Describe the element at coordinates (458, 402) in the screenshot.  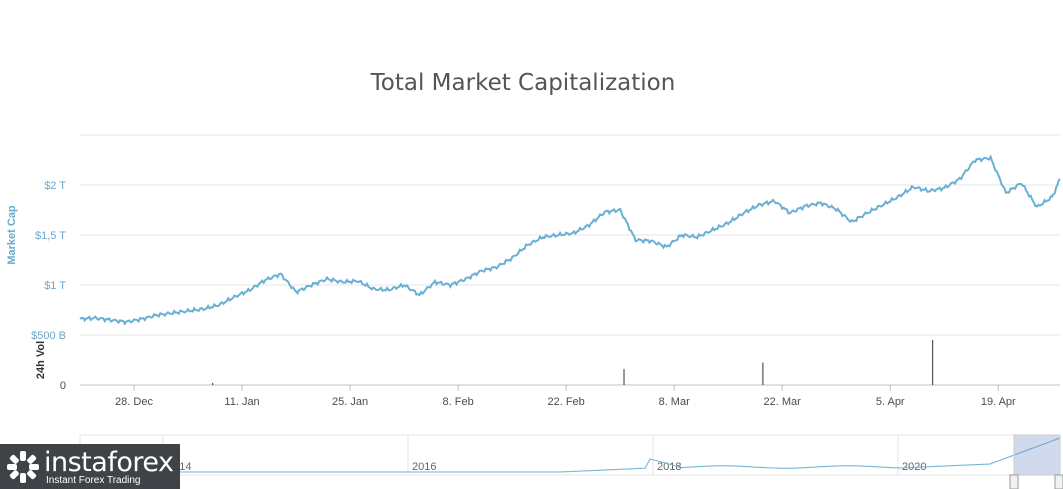
I see `x-tick-label: 8. Feb` at that location.